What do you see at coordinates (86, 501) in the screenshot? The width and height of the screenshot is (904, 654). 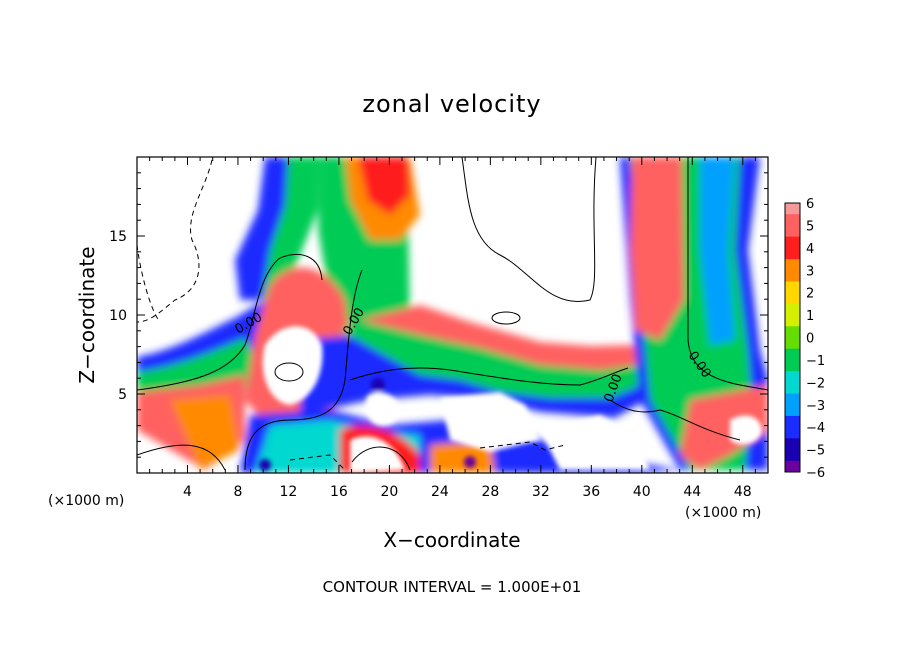 I see `x-axis-unit-left: (×1000 m)` at bounding box center [86, 501].